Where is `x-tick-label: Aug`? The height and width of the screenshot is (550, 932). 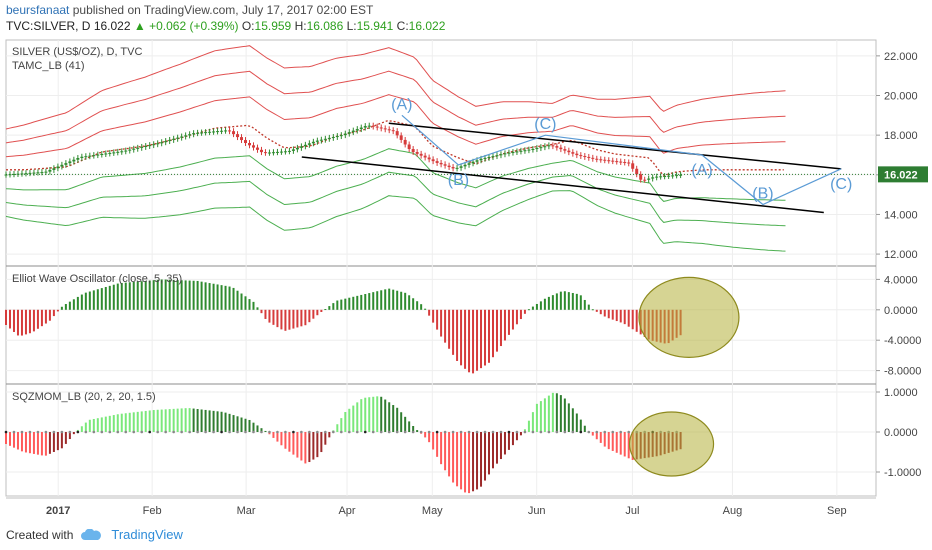
x-tick-label: Aug is located at coordinates (733, 511).